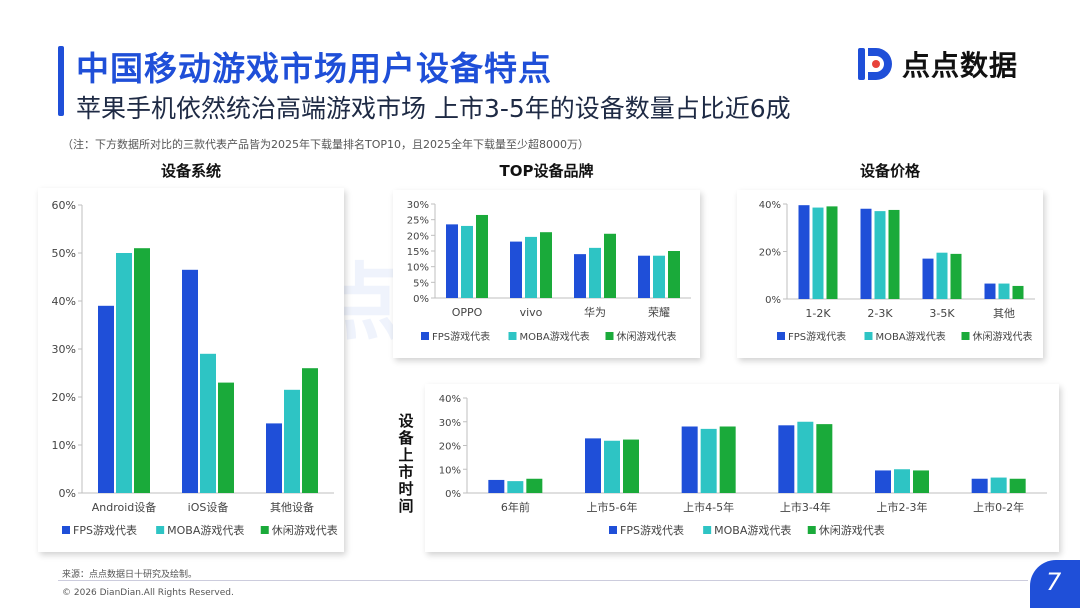 This screenshot has width=1080, height=608. What do you see at coordinates (314, 68) in the screenshot?
I see `page-title: 中国移动游戏市场用户设备特点` at bounding box center [314, 68].